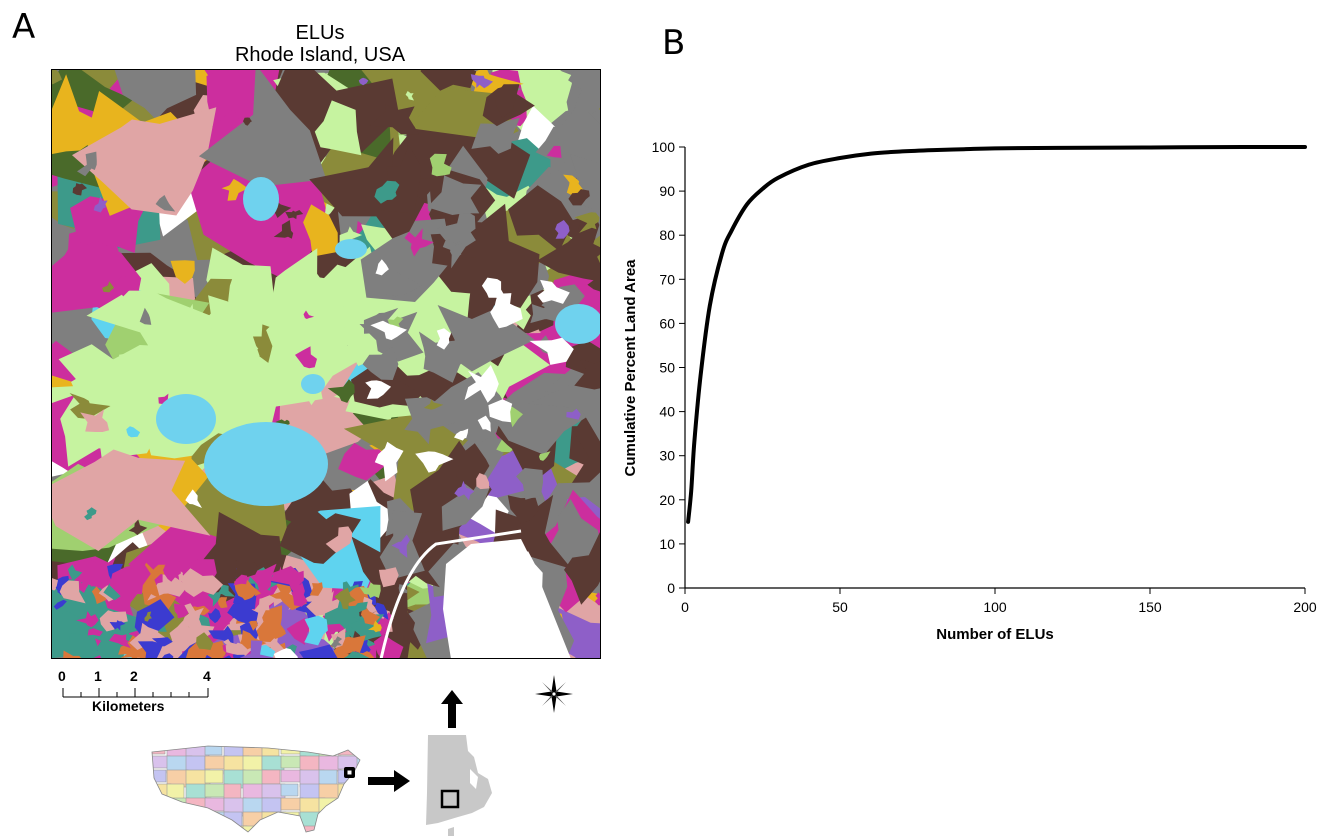 This screenshot has height=836, width=1327. Describe the element at coordinates (389, 781) in the screenshot. I see `arrow-right-icon` at that location.